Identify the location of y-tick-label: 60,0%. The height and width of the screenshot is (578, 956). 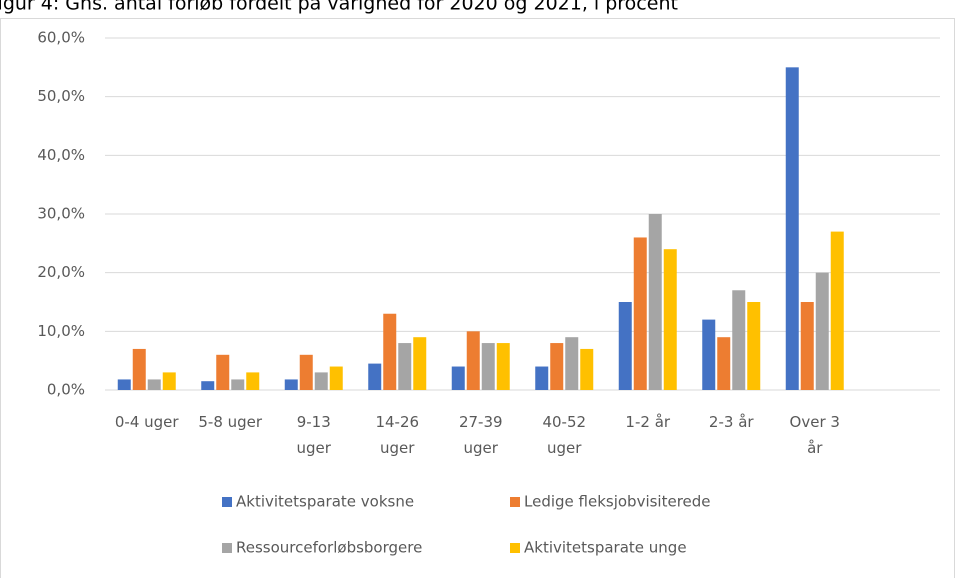
(61, 38).